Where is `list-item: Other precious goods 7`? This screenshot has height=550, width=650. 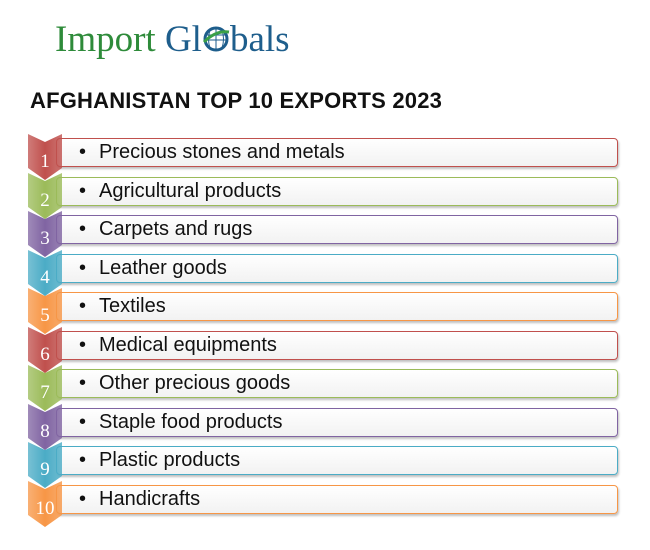
list-item: Other precious goods 7 is located at coordinates (323, 388).